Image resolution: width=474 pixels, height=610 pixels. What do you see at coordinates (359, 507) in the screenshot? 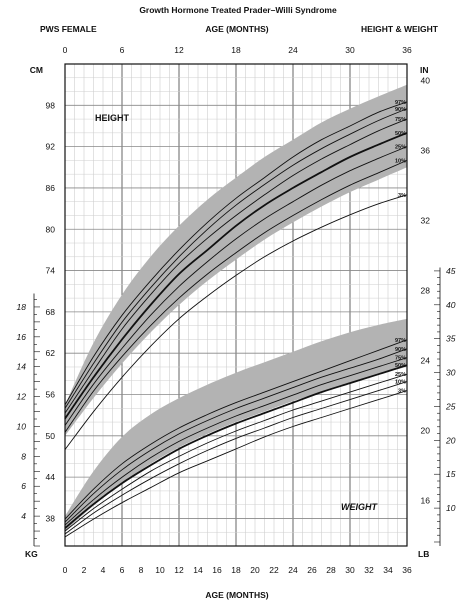
I see `weight-section-label: WEIGHT` at bounding box center [359, 507].